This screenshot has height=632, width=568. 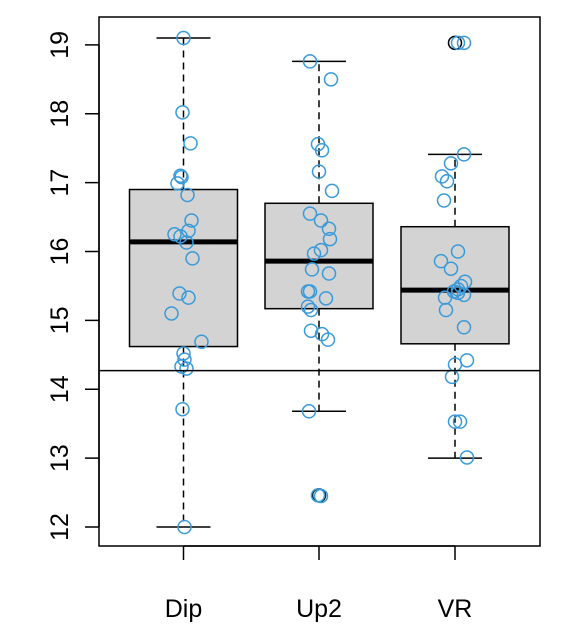 What do you see at coordinates (455, 609) in the screenshot?
I see `x-tick-label-vr: VR` at bounding box center [455, 609].